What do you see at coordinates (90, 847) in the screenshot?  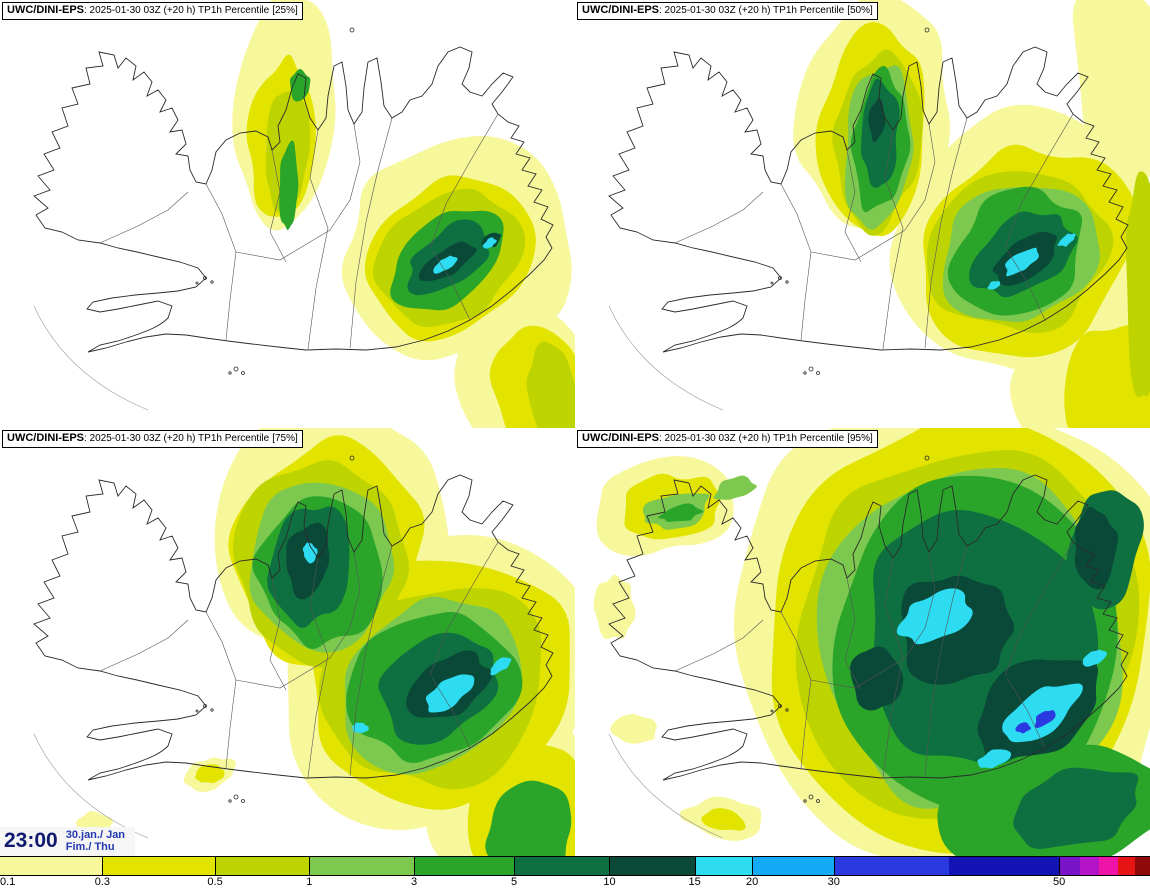 I see `valid-date-line2: Fim./ Thu` at bounding box center [90, 847].